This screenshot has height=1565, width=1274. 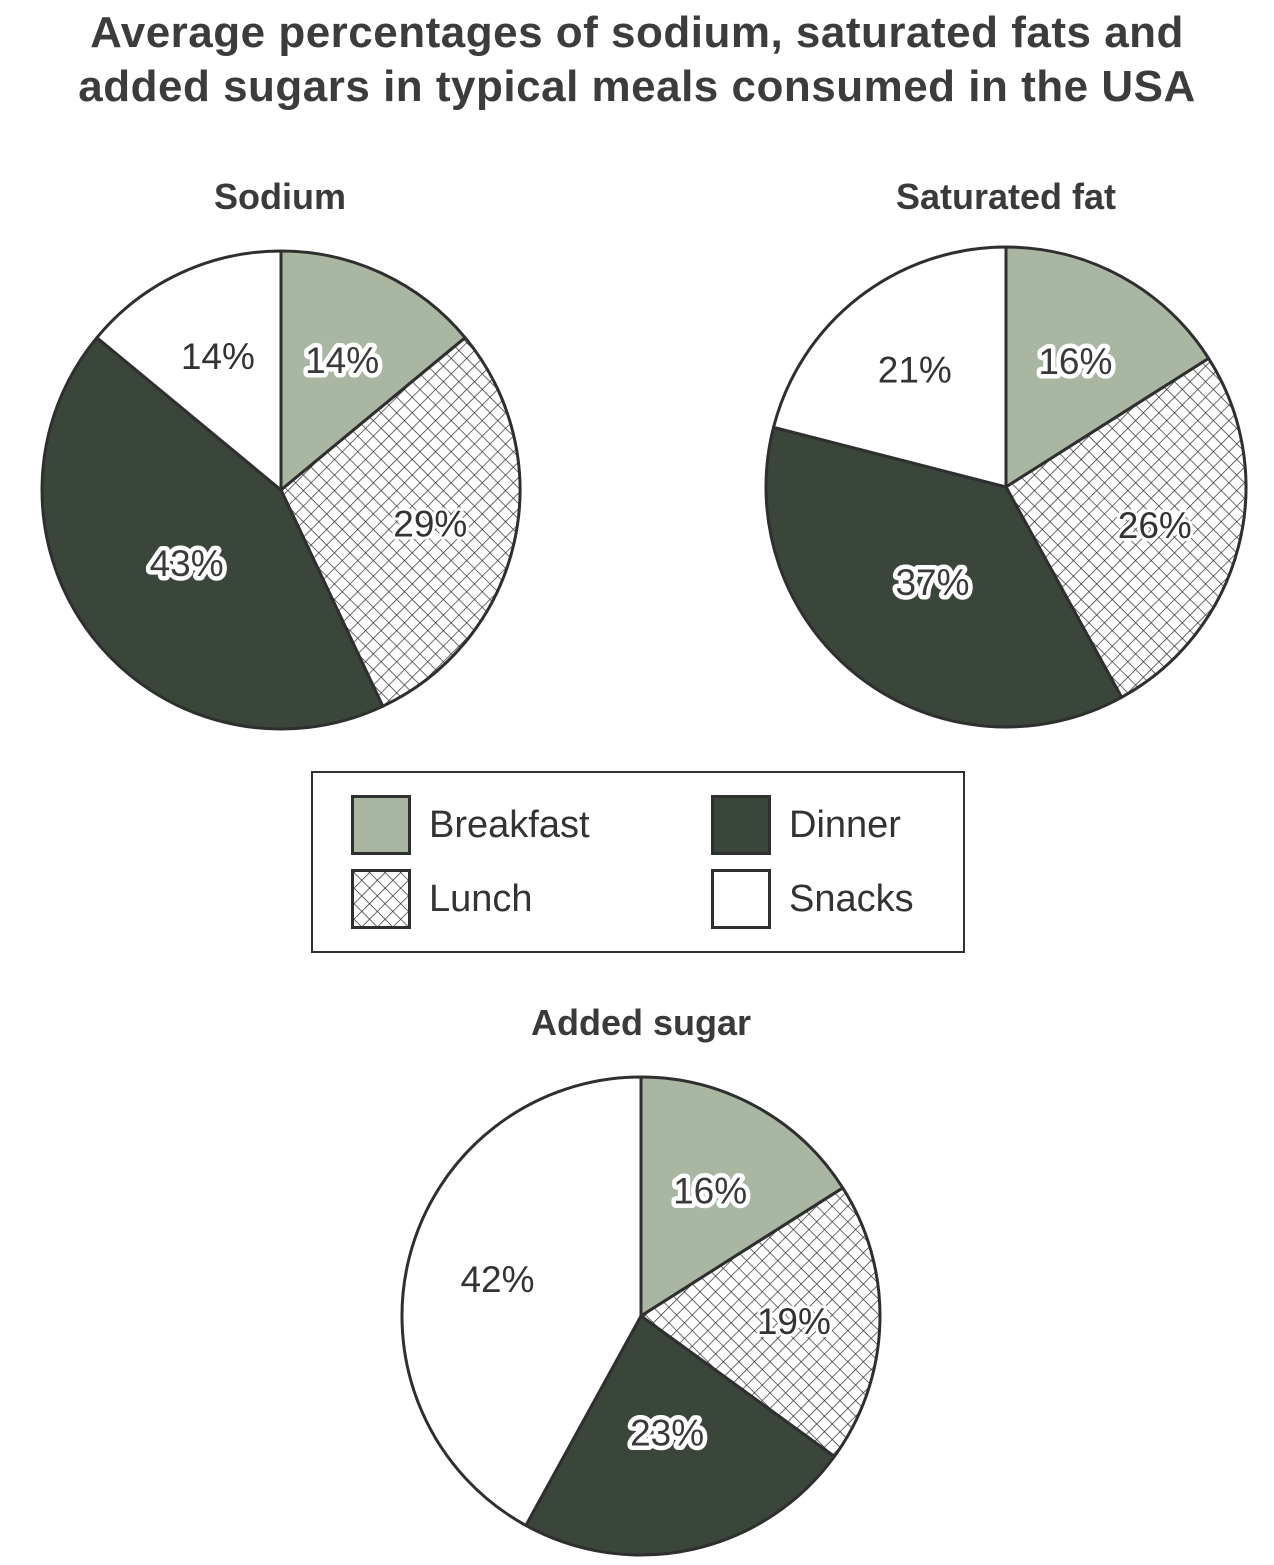 I want to click on pie-label-lunch: 29%, so click(x=430, y=523).